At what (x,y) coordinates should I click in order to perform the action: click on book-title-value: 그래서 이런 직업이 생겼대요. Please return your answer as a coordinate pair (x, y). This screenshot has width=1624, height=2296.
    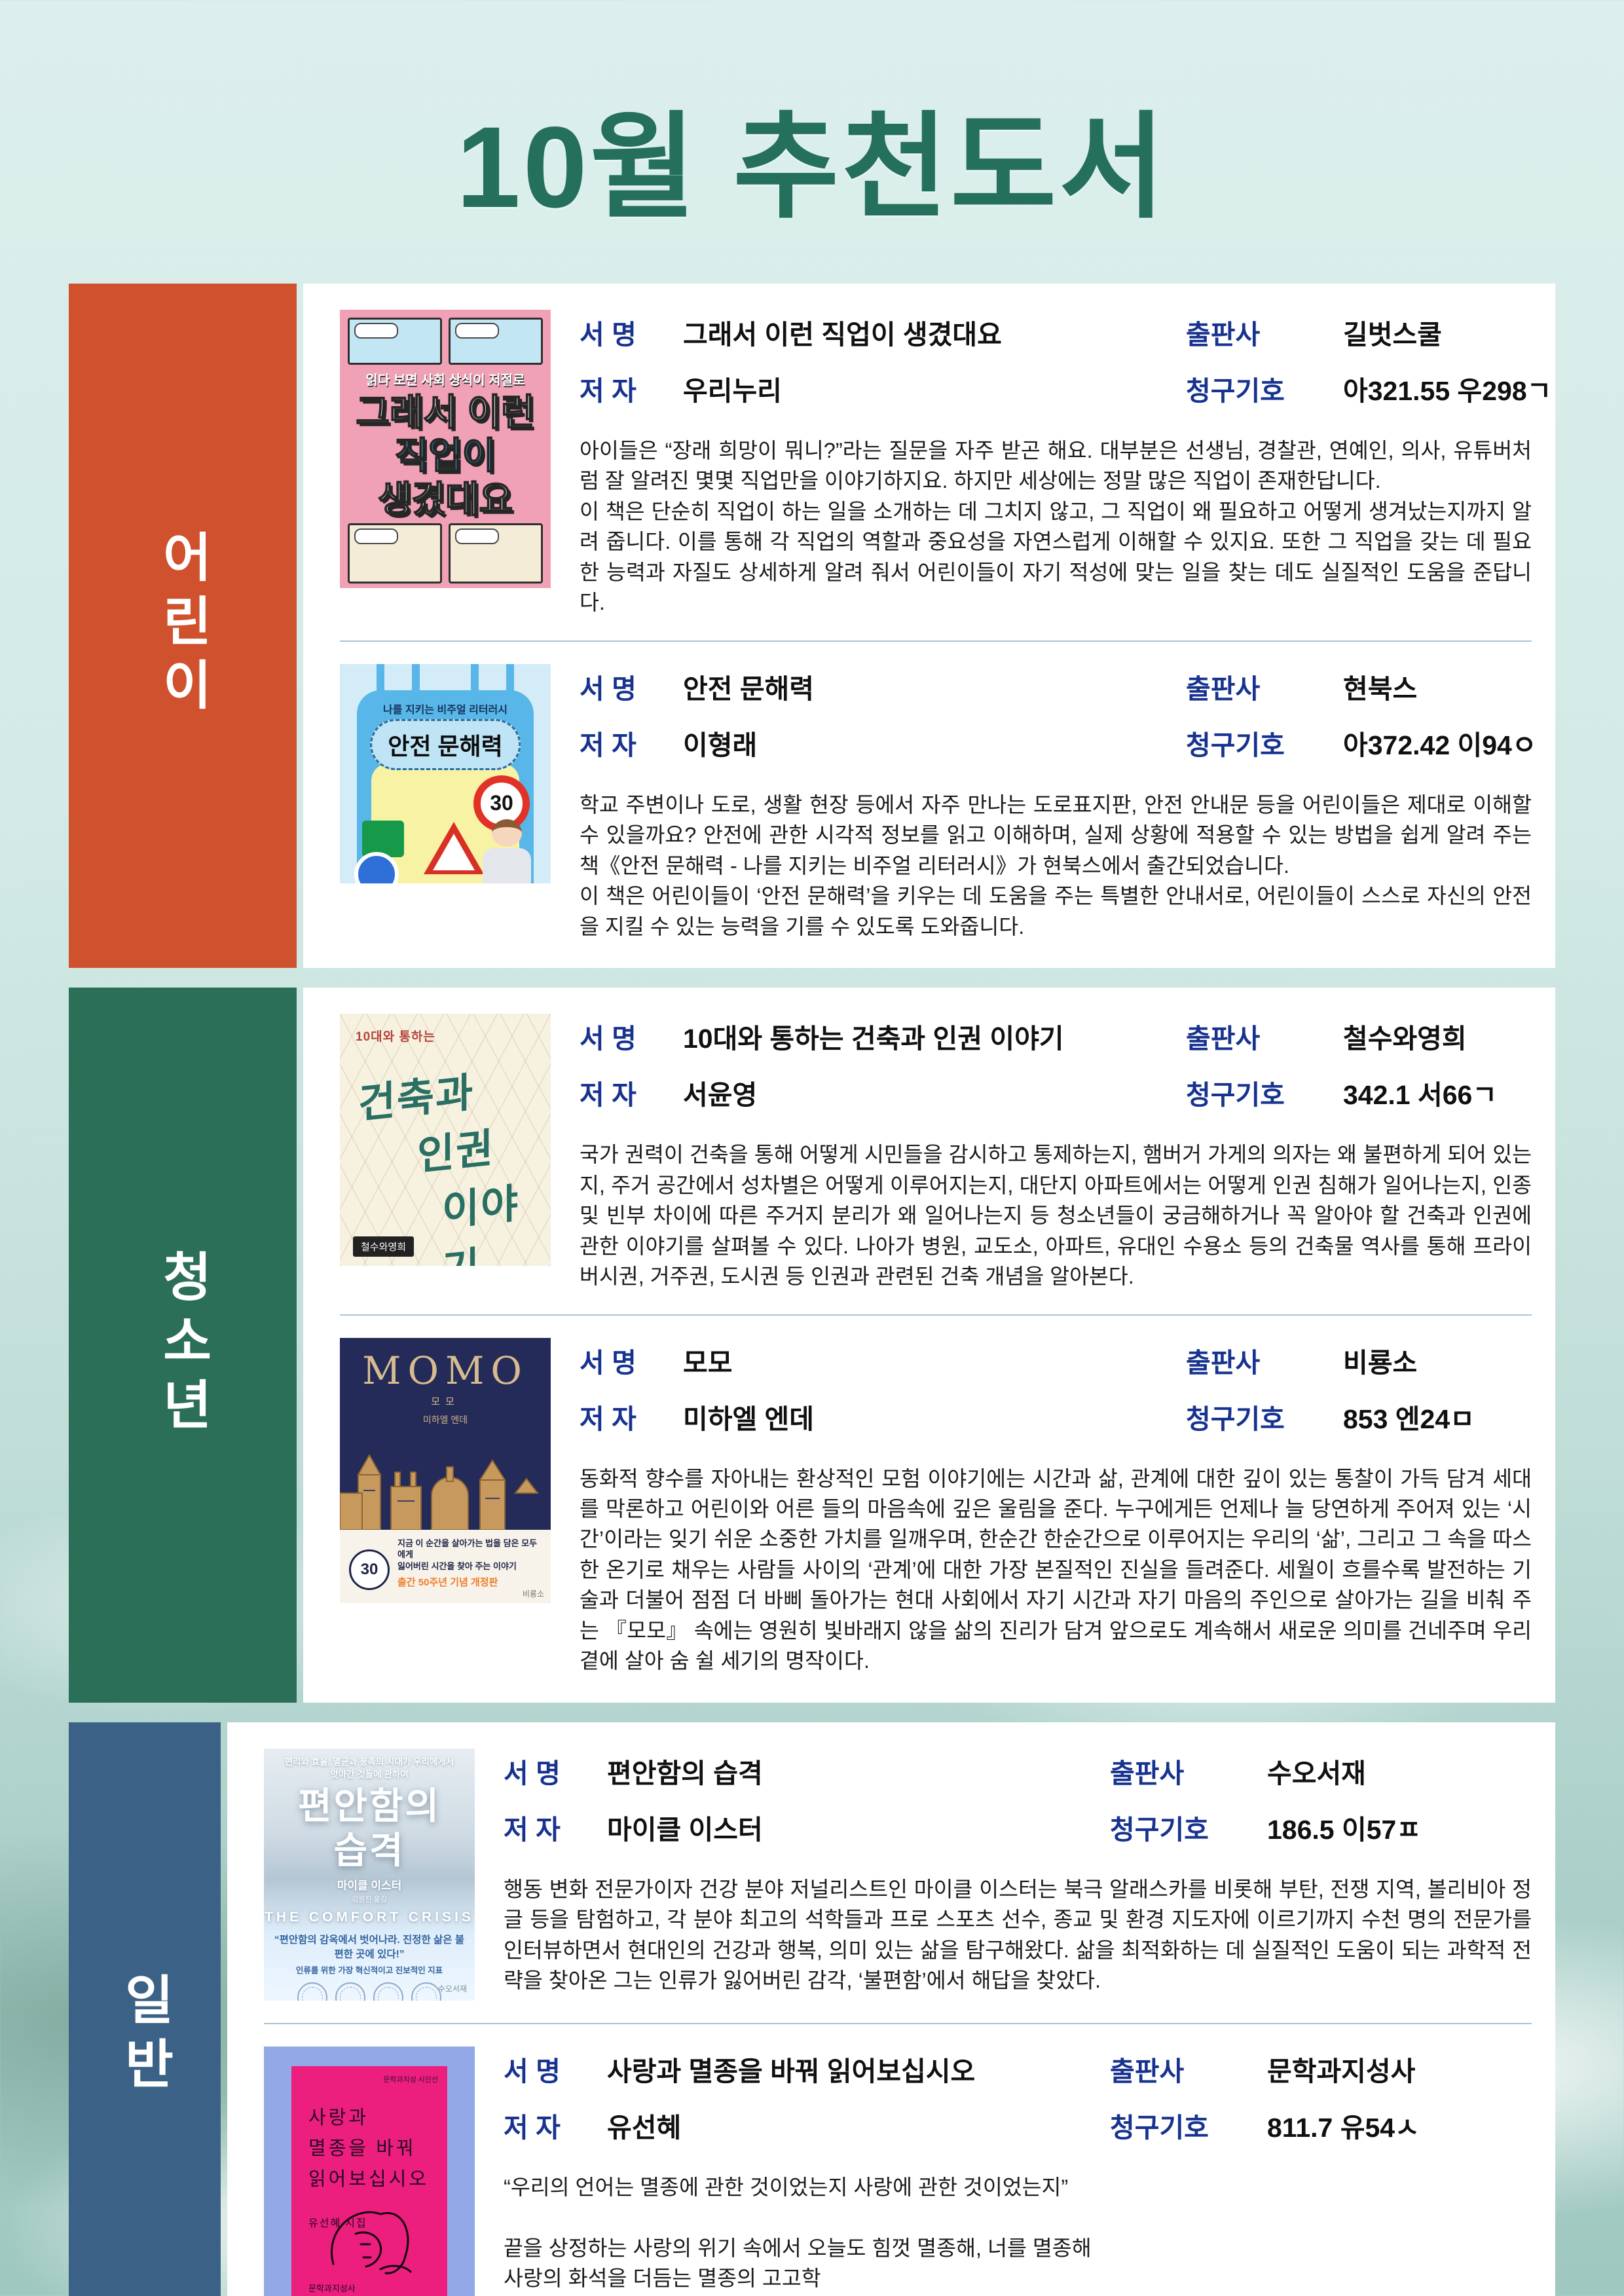
    Looking at the image, I should click on (842, 335).